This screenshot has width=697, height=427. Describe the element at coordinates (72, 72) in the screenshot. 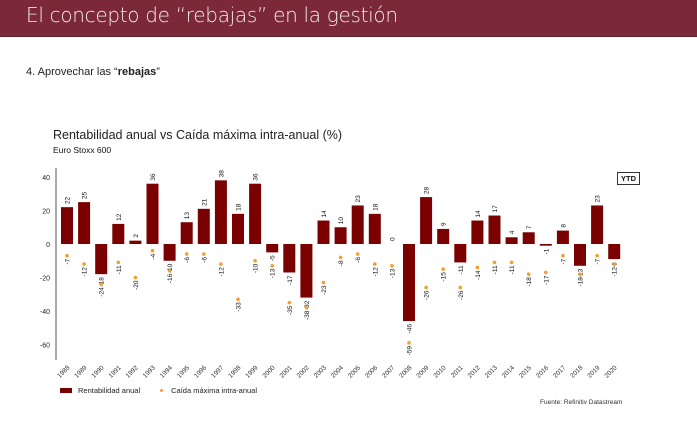

I see `section-prefix: 4. Aprovechar las “` at that location.